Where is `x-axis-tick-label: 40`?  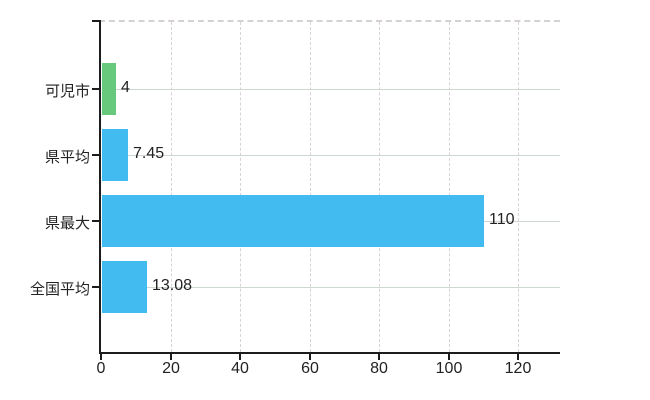 x-axis-tick-label: 40 is located at coordinates (240, 368).